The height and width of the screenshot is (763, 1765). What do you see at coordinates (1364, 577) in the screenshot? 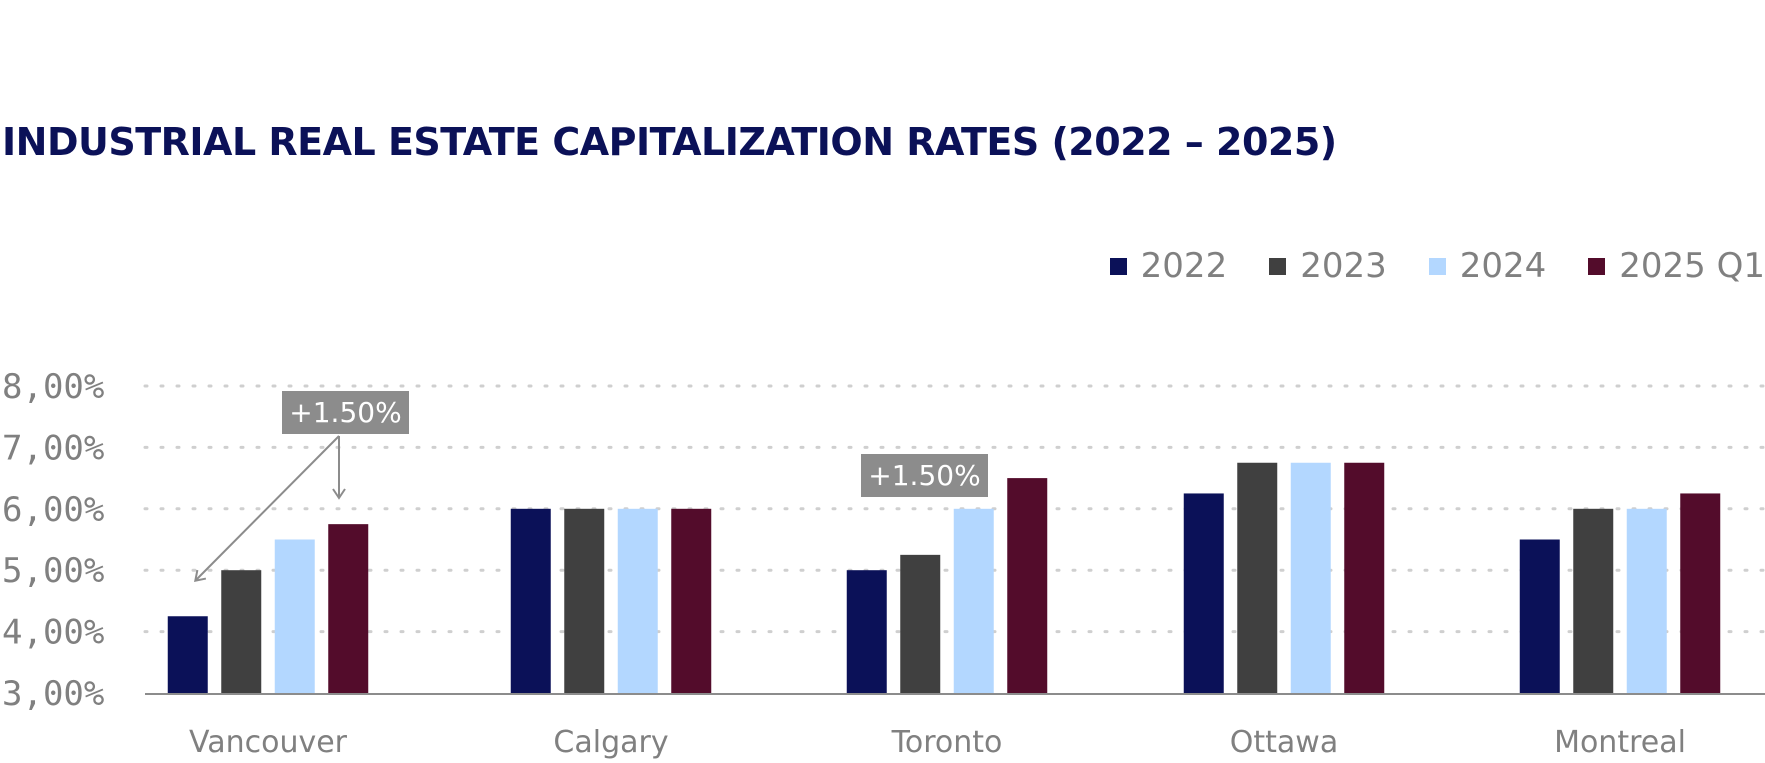
I see `bar-ottawa-2025-q1` at bounding box center [1364, 577].